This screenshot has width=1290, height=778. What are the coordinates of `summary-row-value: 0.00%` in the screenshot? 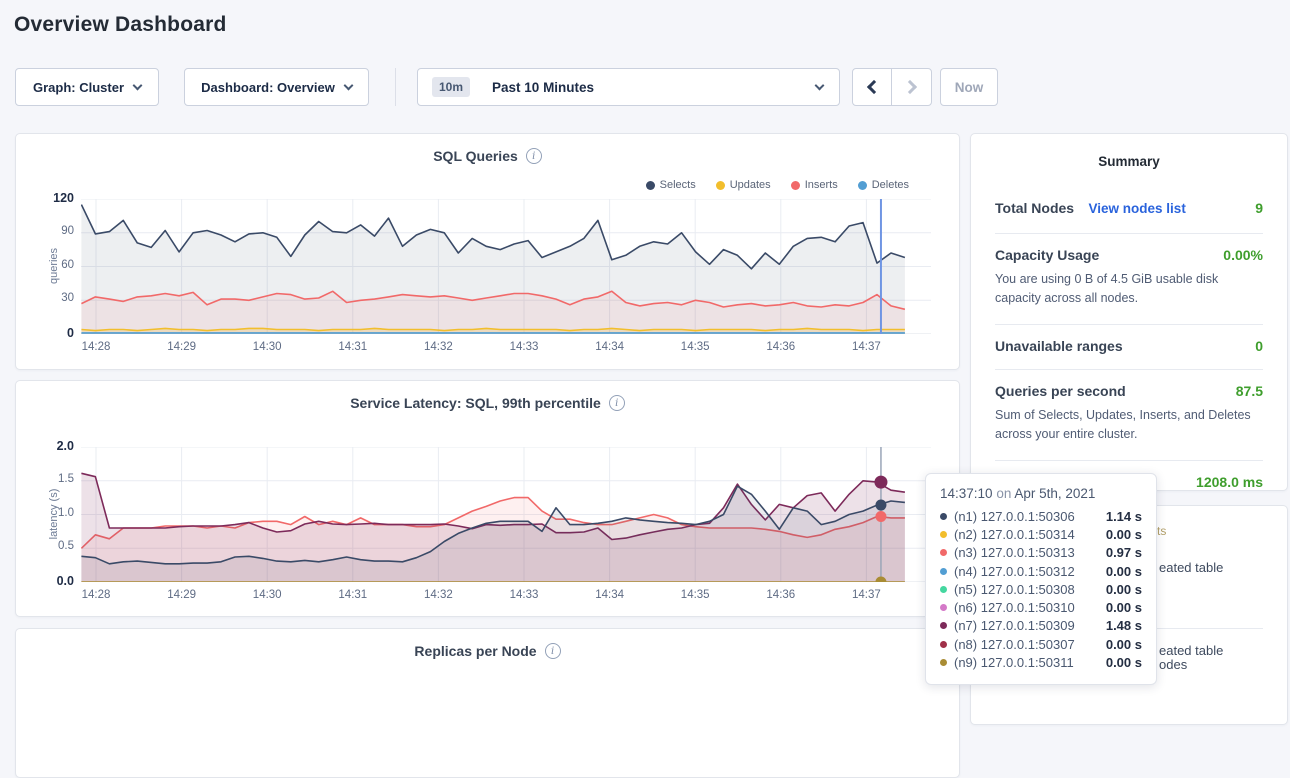 It's located at (1243, 255).